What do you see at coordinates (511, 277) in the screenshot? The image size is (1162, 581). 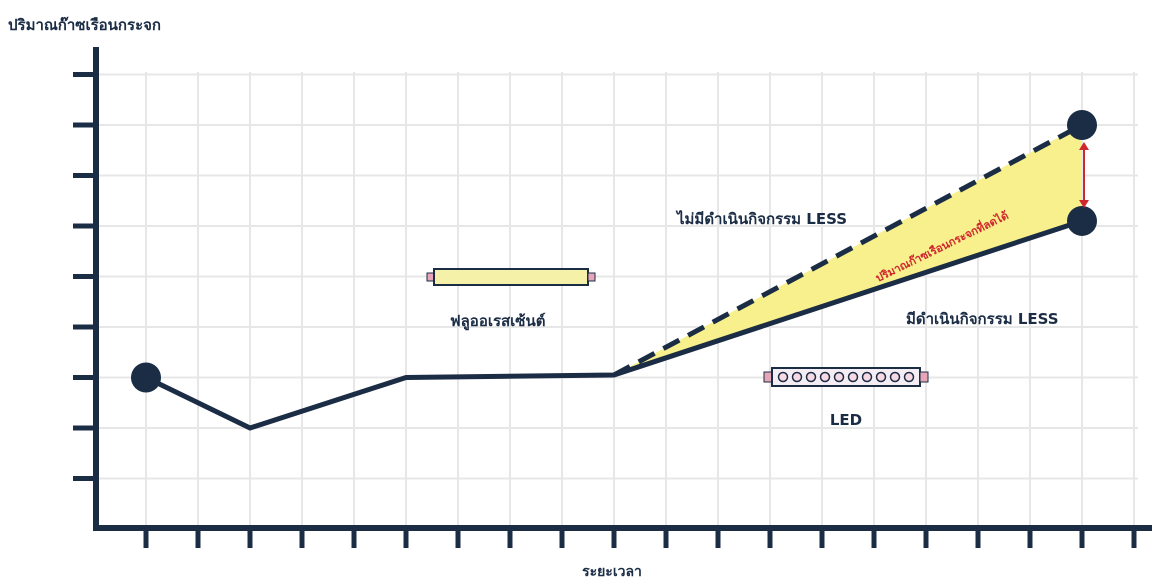 I see `fluorescent-tube-icon` at bounding box center [511, 277].